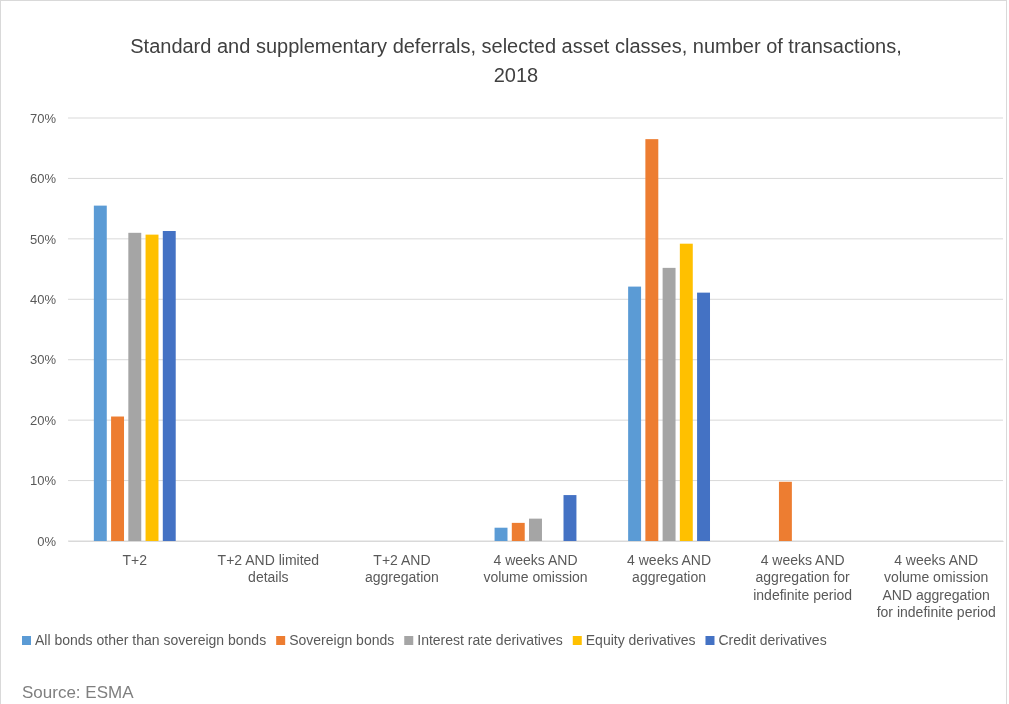  I want to click on y-tick-label: 10%, so click(43, 481).